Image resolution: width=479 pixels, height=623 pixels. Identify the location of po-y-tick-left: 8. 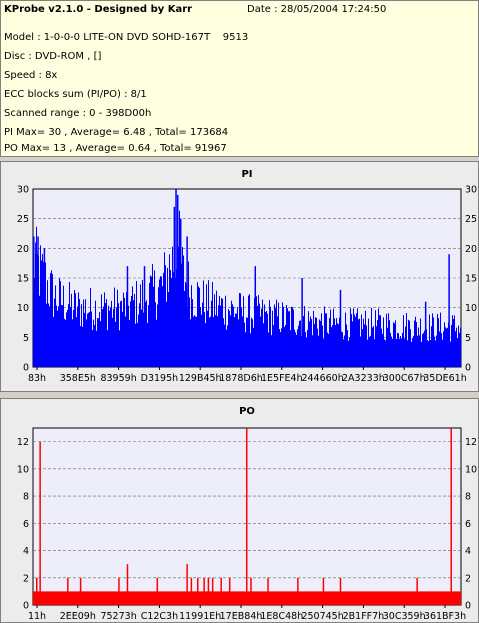
(26, 497).